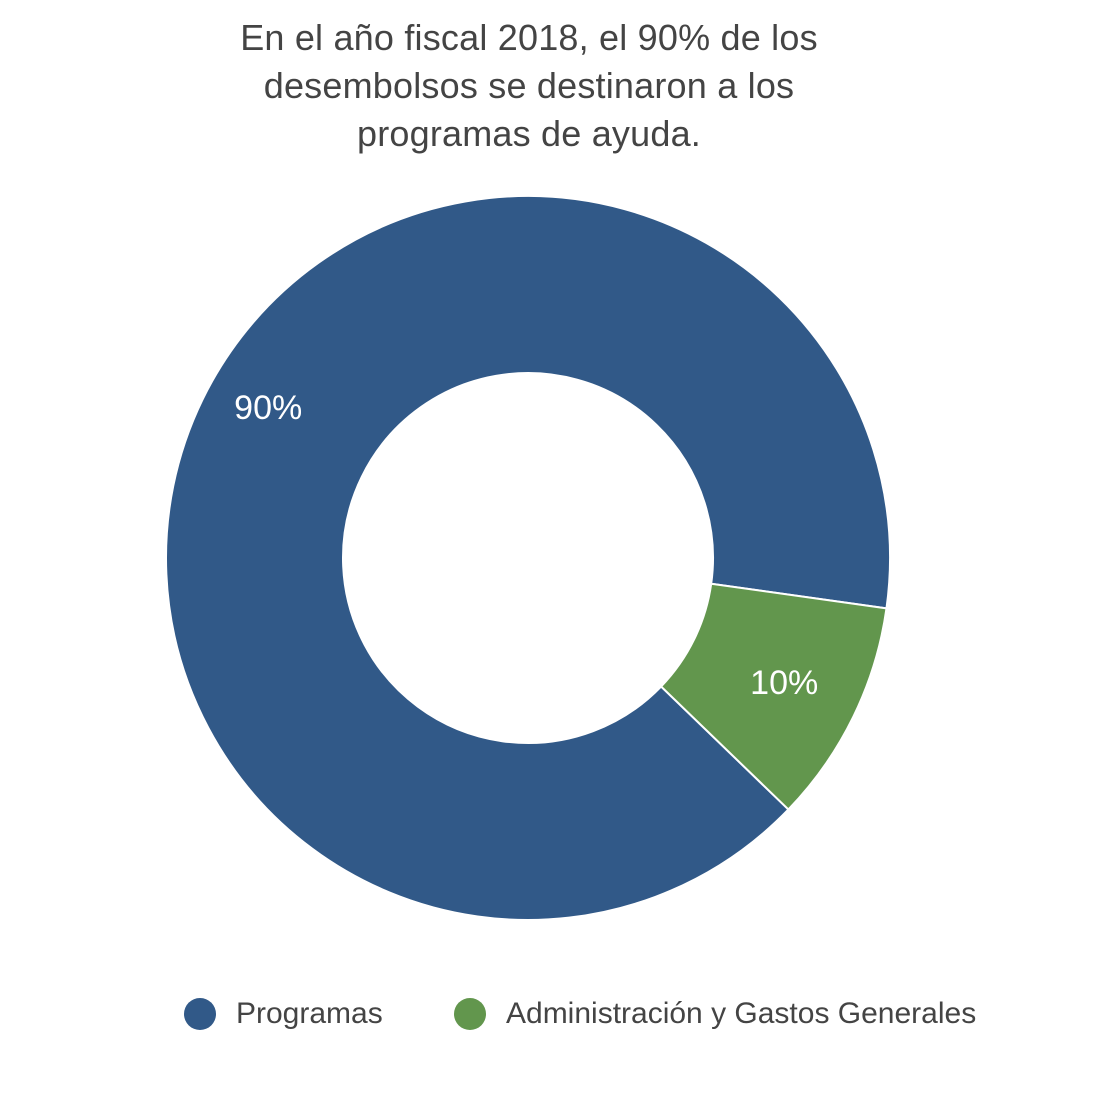 The height and width of the screenshot is (1118, 1098). I want to click on legend-item-administracion: Administración y Gastos Generales, so click(715, 1014).